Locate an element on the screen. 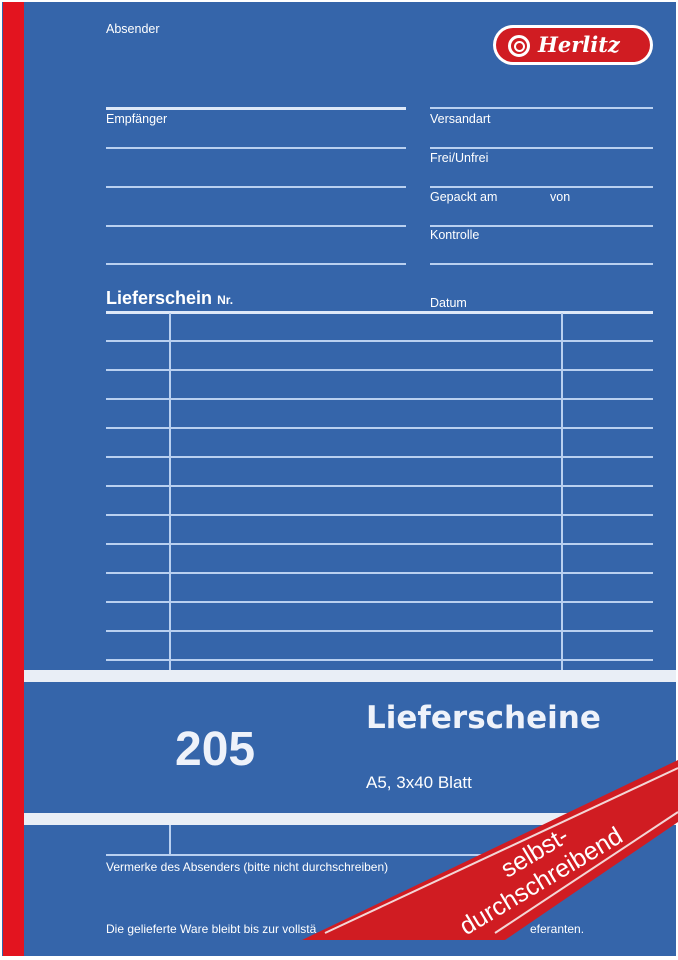 The width and height of the screenshot is (678, 960). label-versandart: Versandart is located at coordinates (460, 119).